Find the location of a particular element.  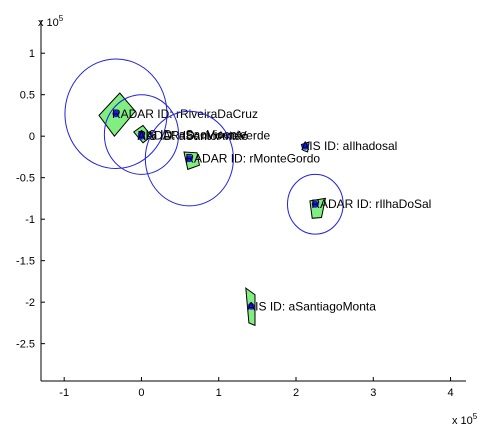

x-tick-label: 4 is located at coordinates (450, 393).